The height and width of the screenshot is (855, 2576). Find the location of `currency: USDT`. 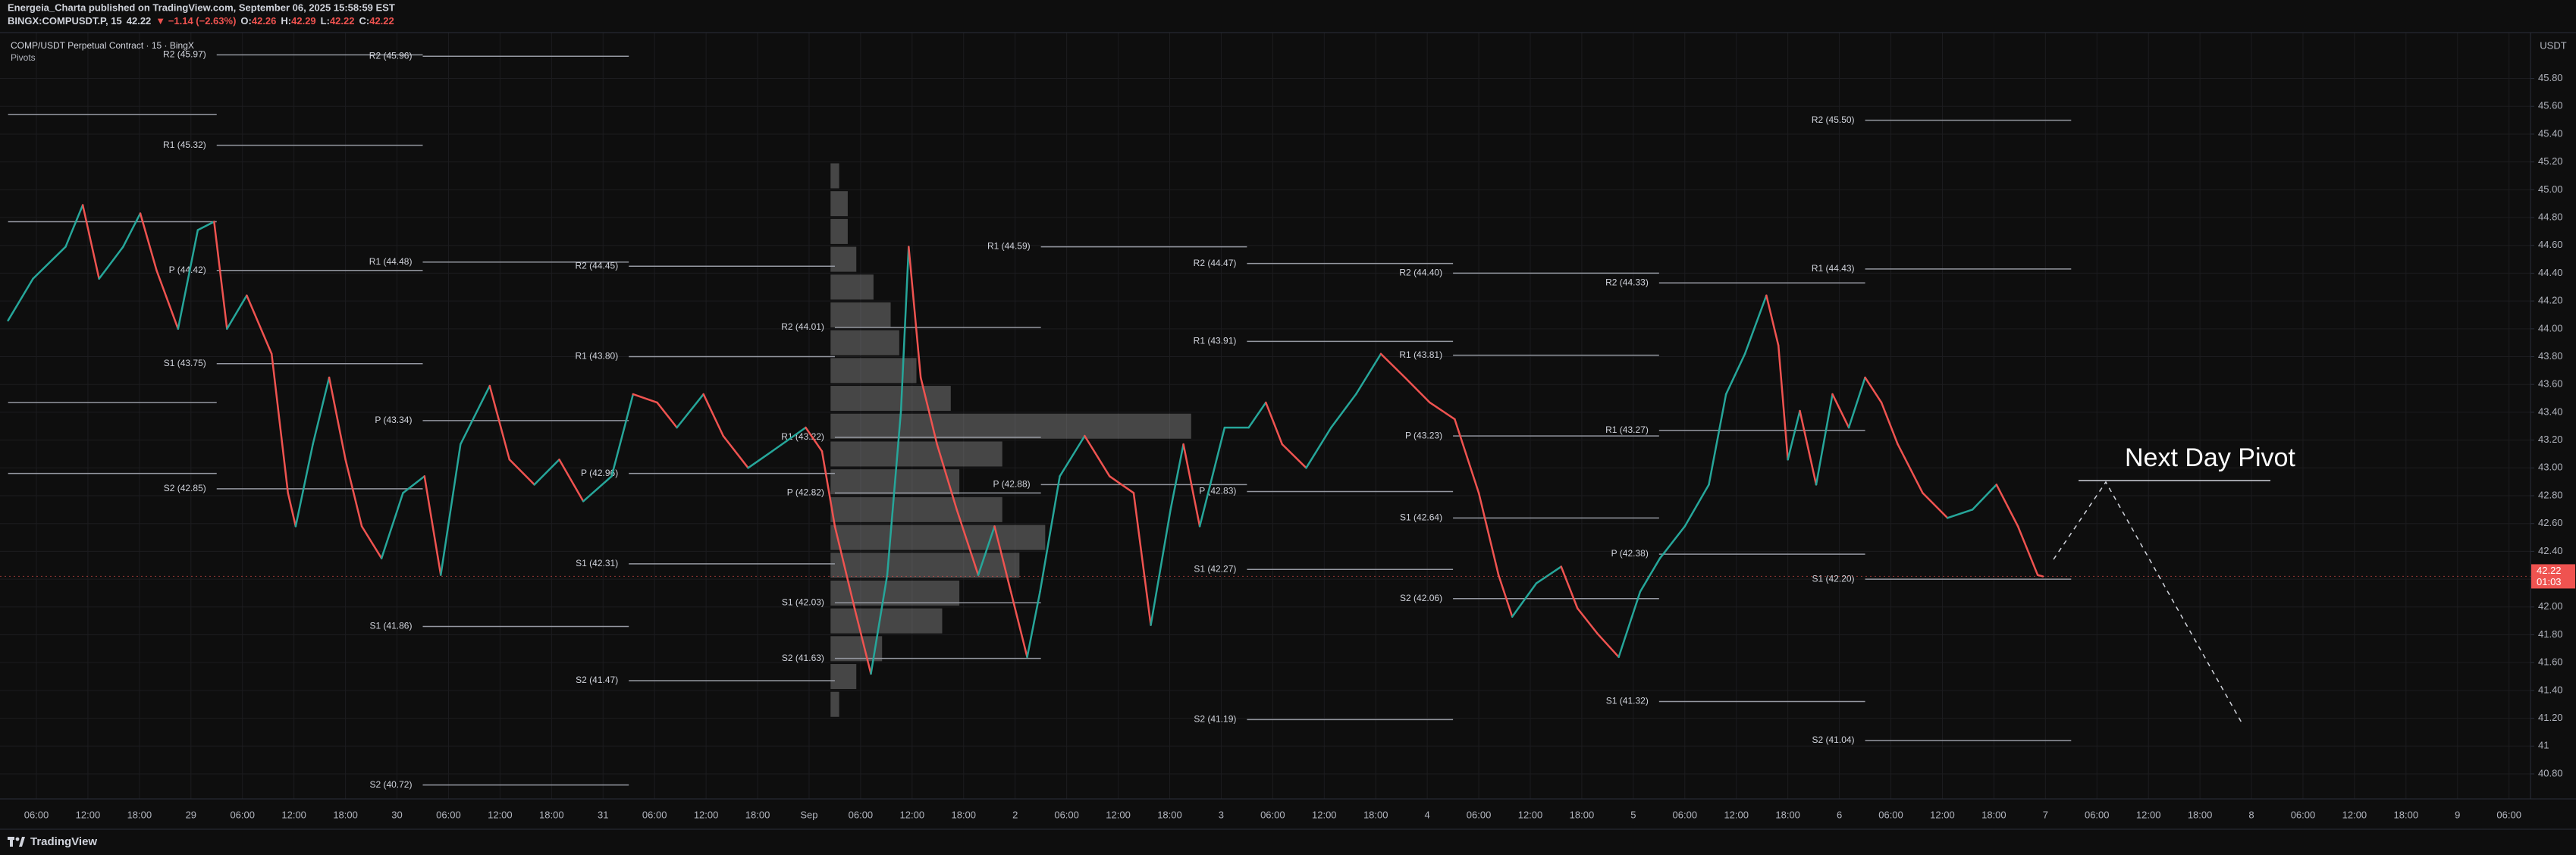

currency: USDT is located at coordinates (2553, 45).